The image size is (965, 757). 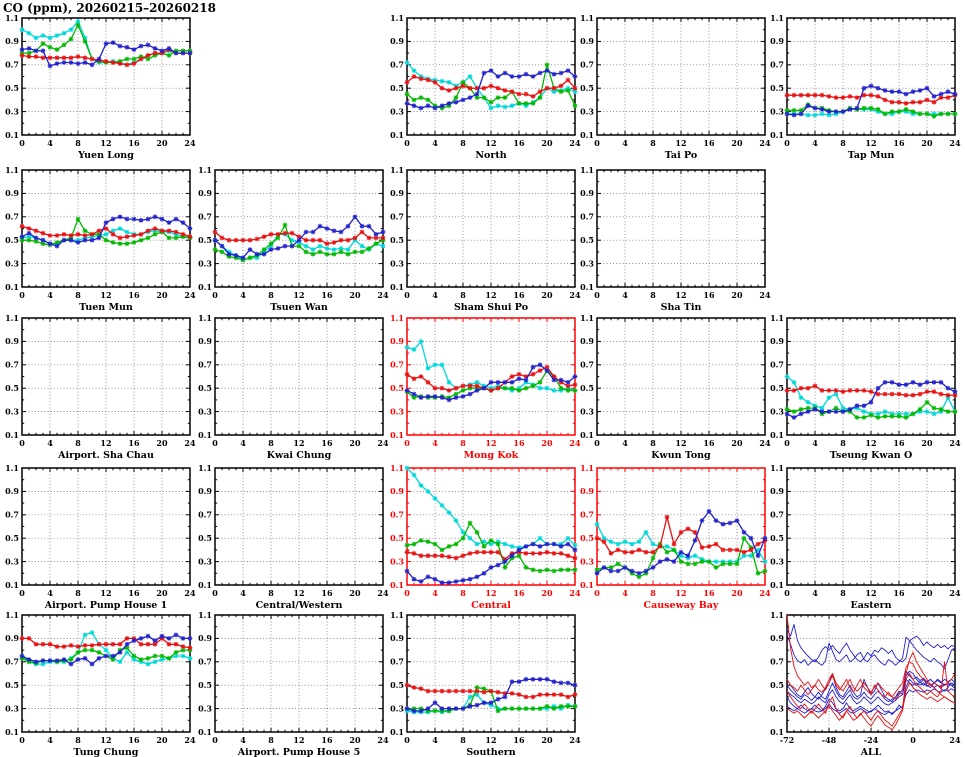 I want to click on series-markers-green, so click(x=491, y=547).